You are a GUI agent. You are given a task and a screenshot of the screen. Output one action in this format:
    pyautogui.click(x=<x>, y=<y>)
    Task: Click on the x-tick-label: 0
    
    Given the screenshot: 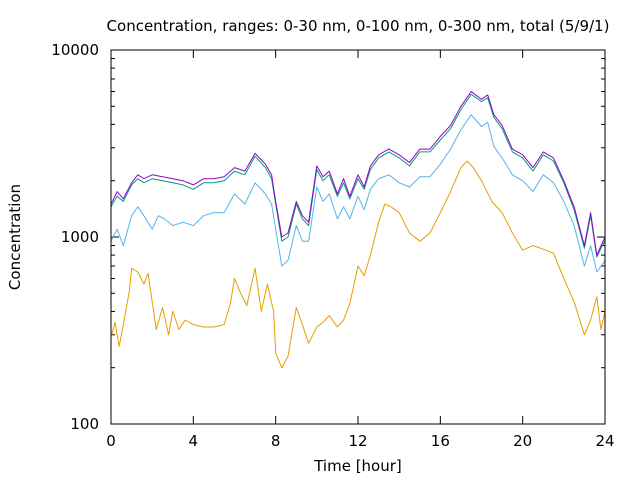 What is the action you would take?
    pyautogui.click(x=111, y=441)
    